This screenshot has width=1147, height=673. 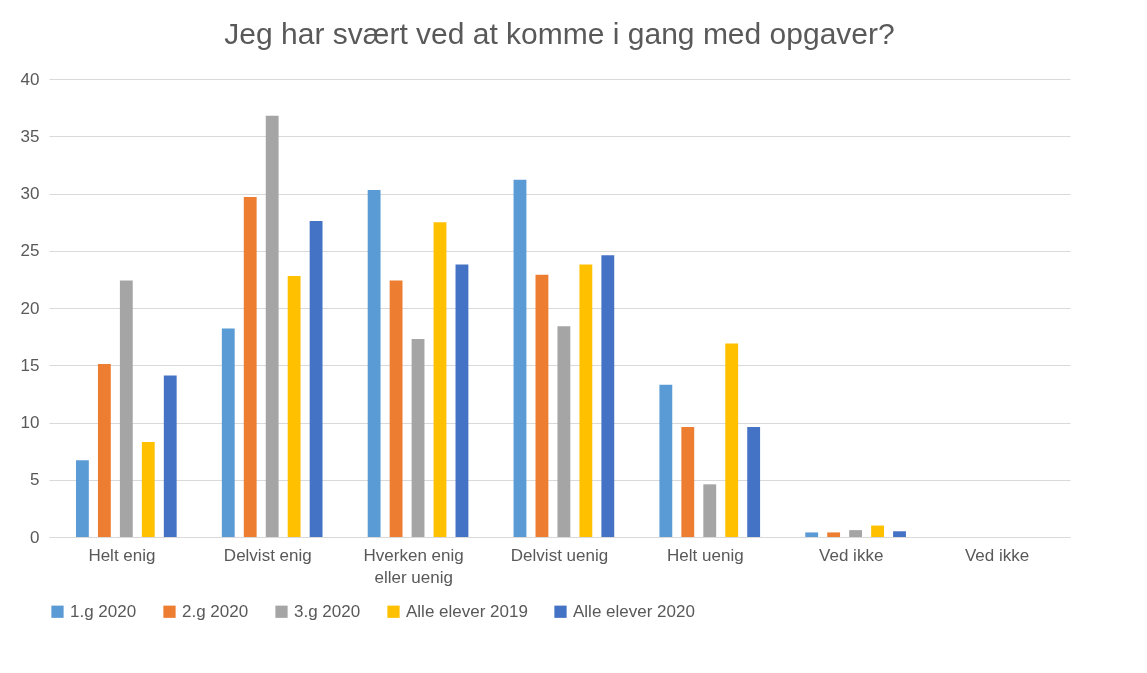 I want to click on legend-label: 1.g 2020, so click(x=103, y=611).